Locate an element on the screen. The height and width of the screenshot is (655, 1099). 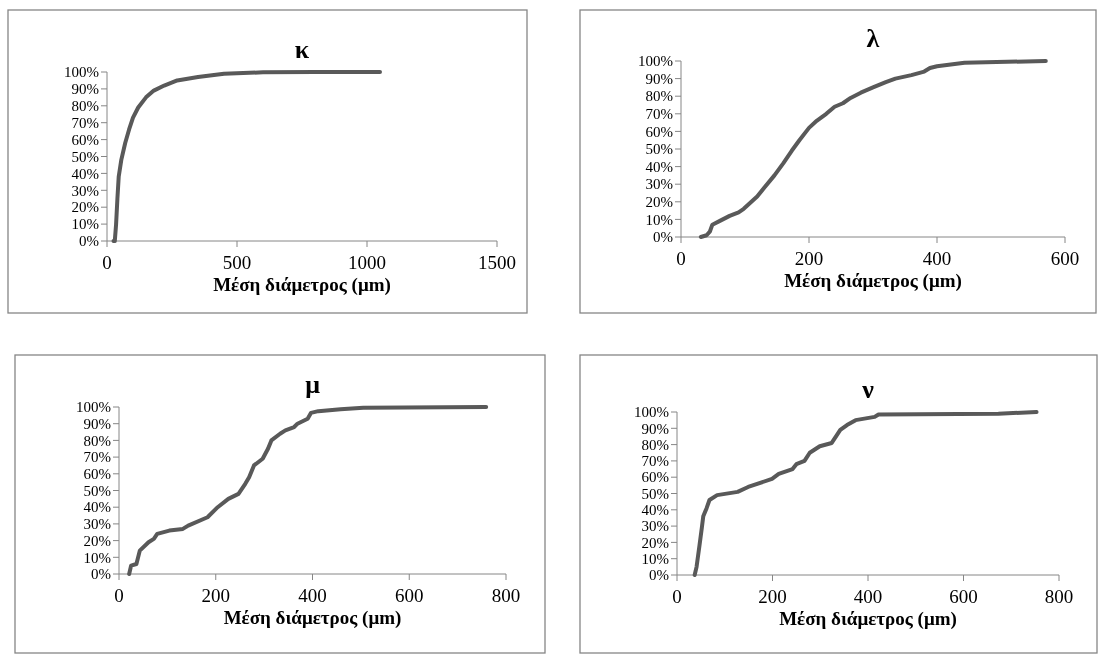
chart-title: λ is located at coordinates (873, 38).